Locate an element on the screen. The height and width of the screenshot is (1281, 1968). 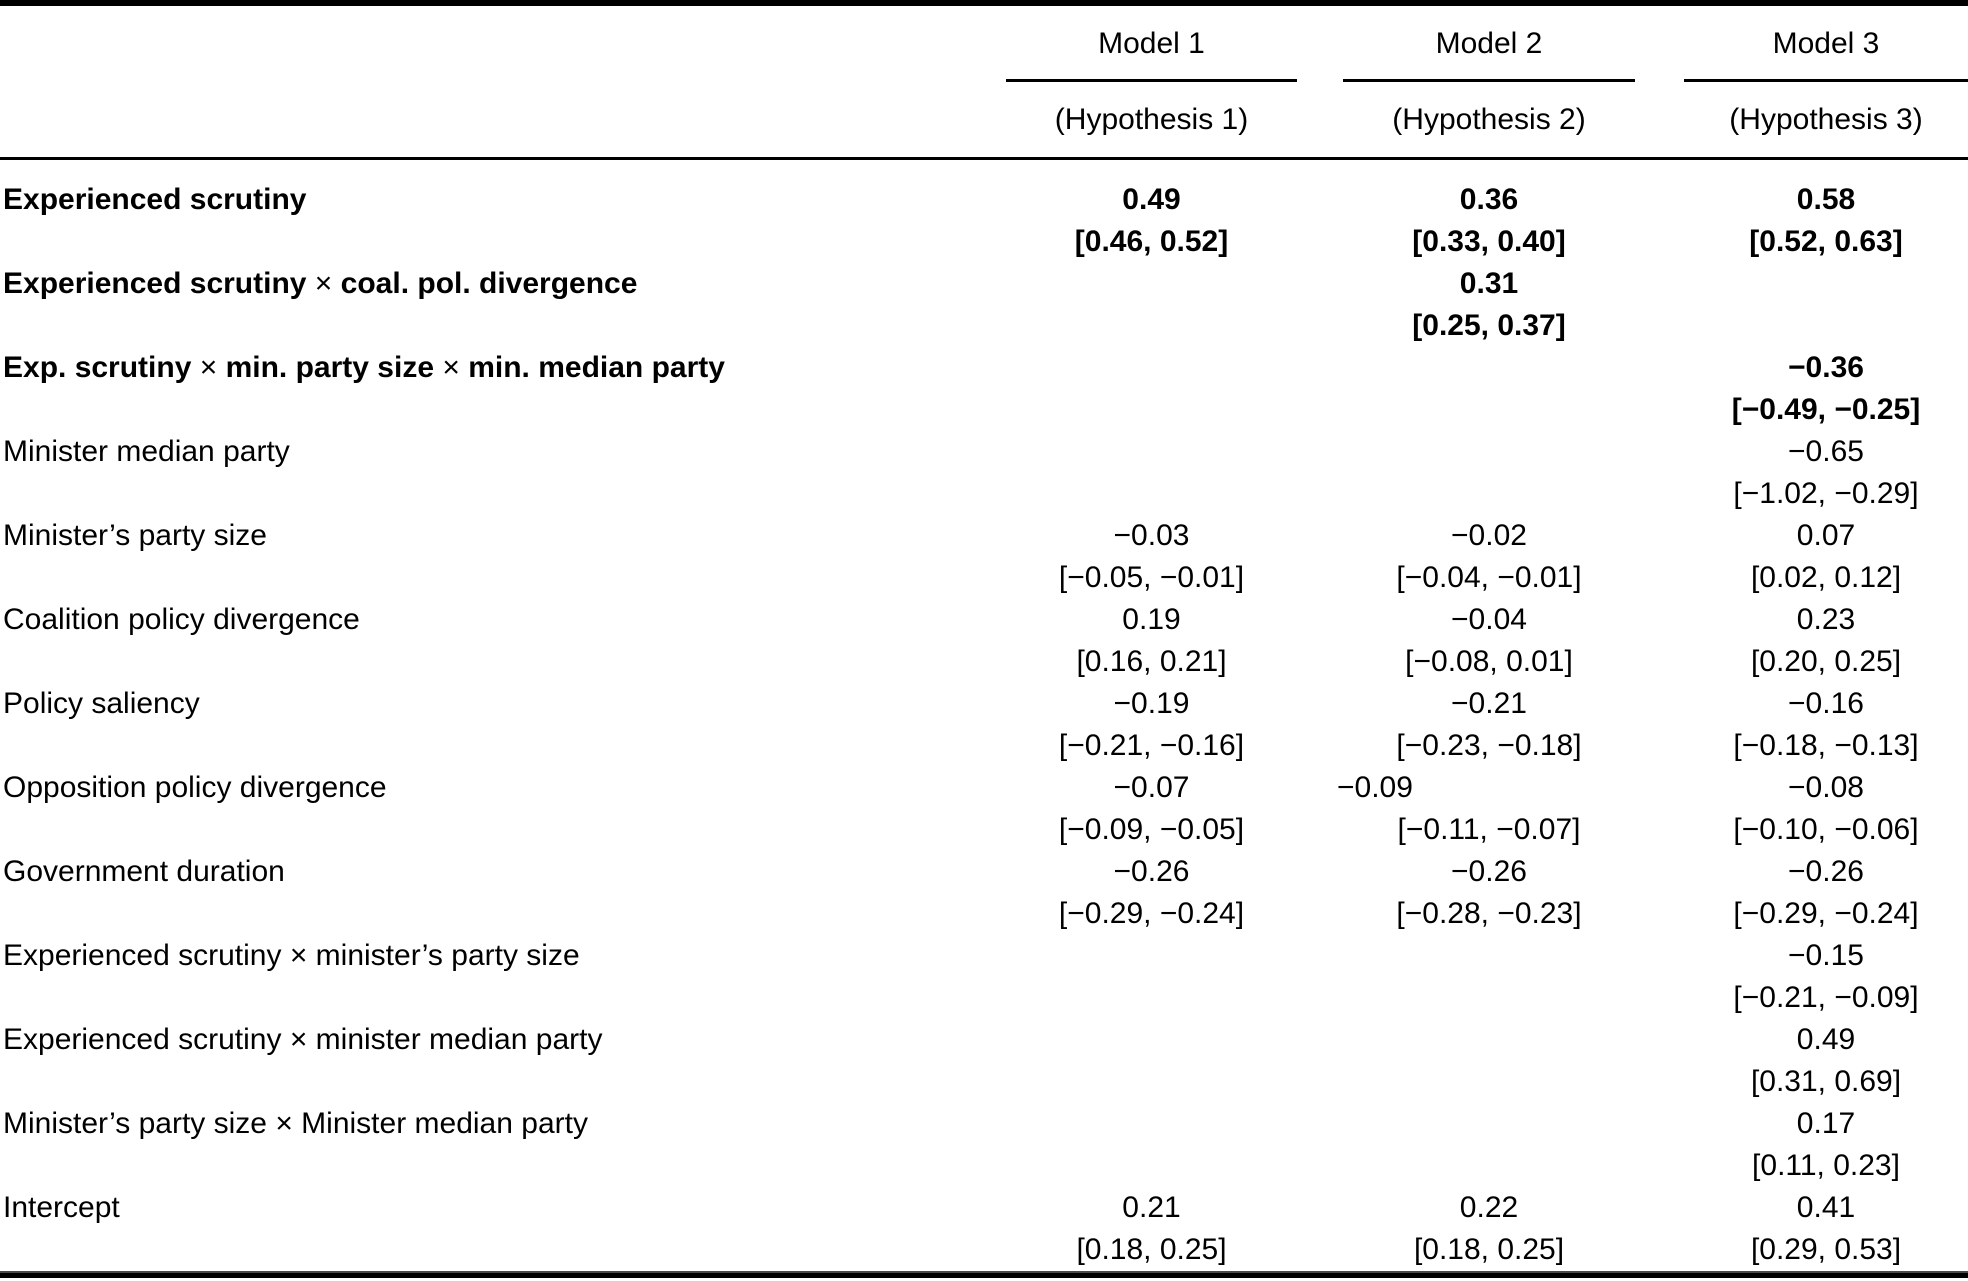
estimate-value: 0.19 is located at coordinates (1151, 619).